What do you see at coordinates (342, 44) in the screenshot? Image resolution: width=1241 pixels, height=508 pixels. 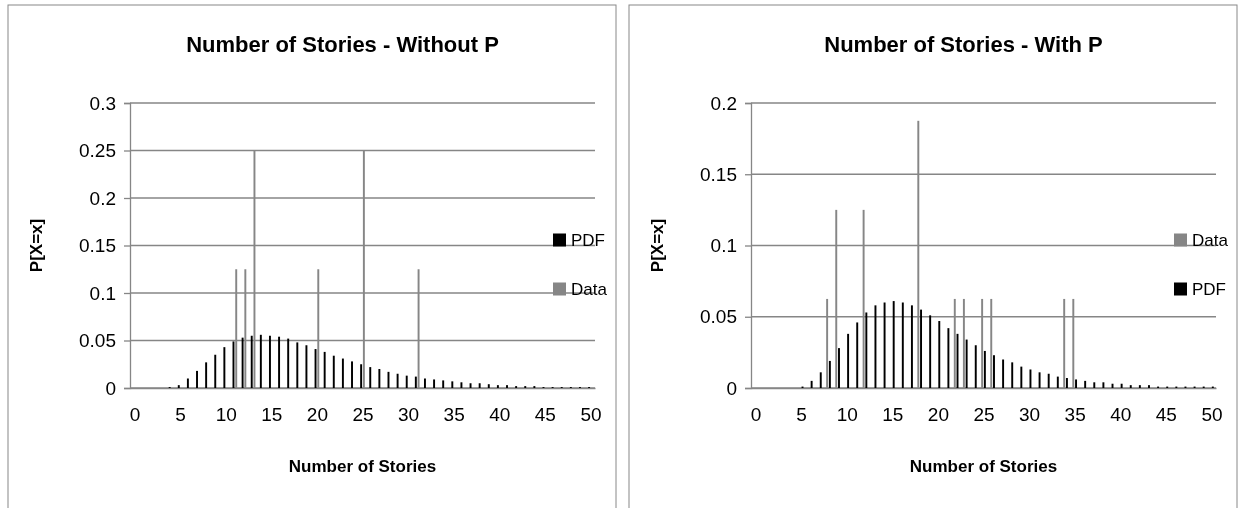 I see `chart-title: Number of Stories - Without P` at bounding box center [342, 44].